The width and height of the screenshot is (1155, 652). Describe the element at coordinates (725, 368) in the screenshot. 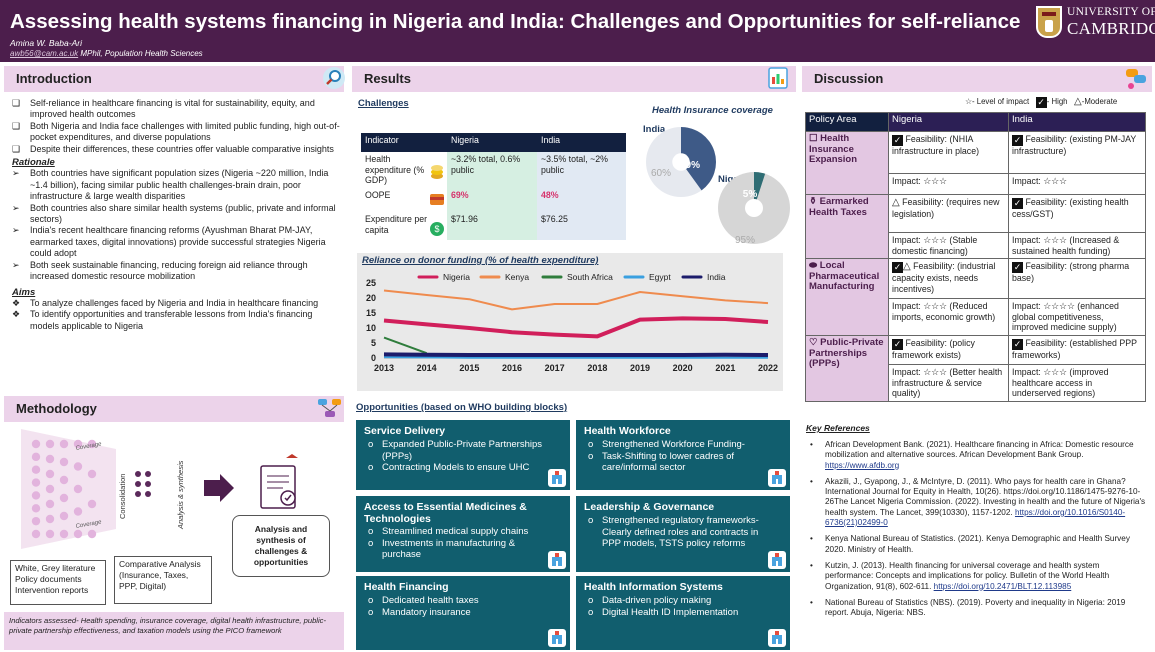

I see `x-tick-label: 2021` at that location.